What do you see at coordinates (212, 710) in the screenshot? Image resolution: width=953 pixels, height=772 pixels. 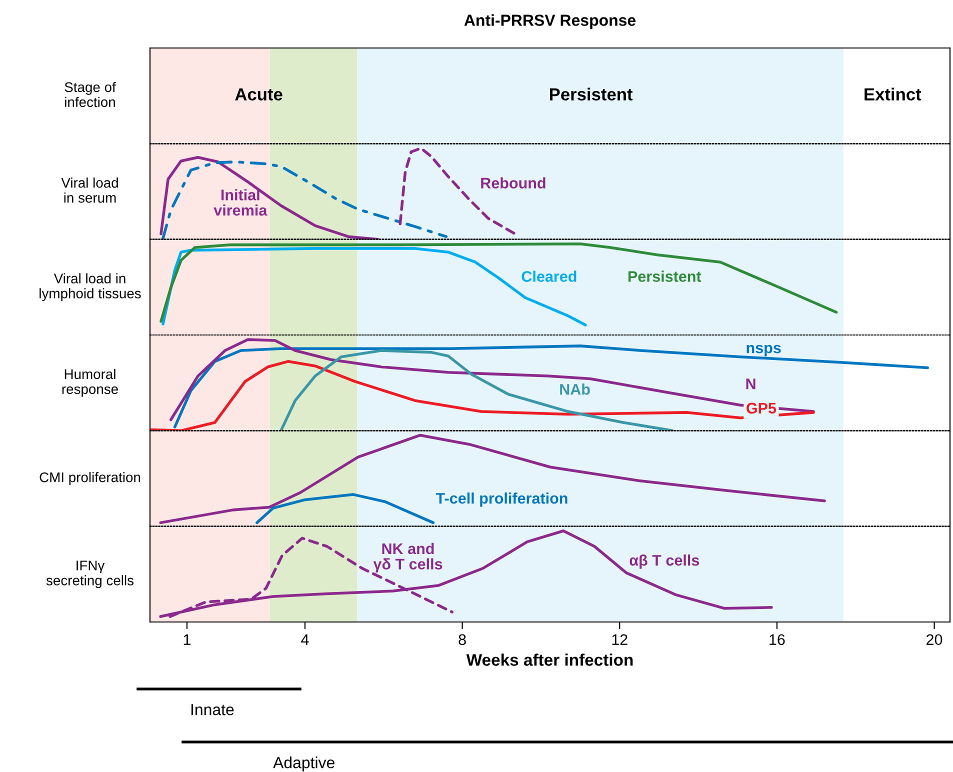 I see `text: Innate` at bounding box center [212, 710].